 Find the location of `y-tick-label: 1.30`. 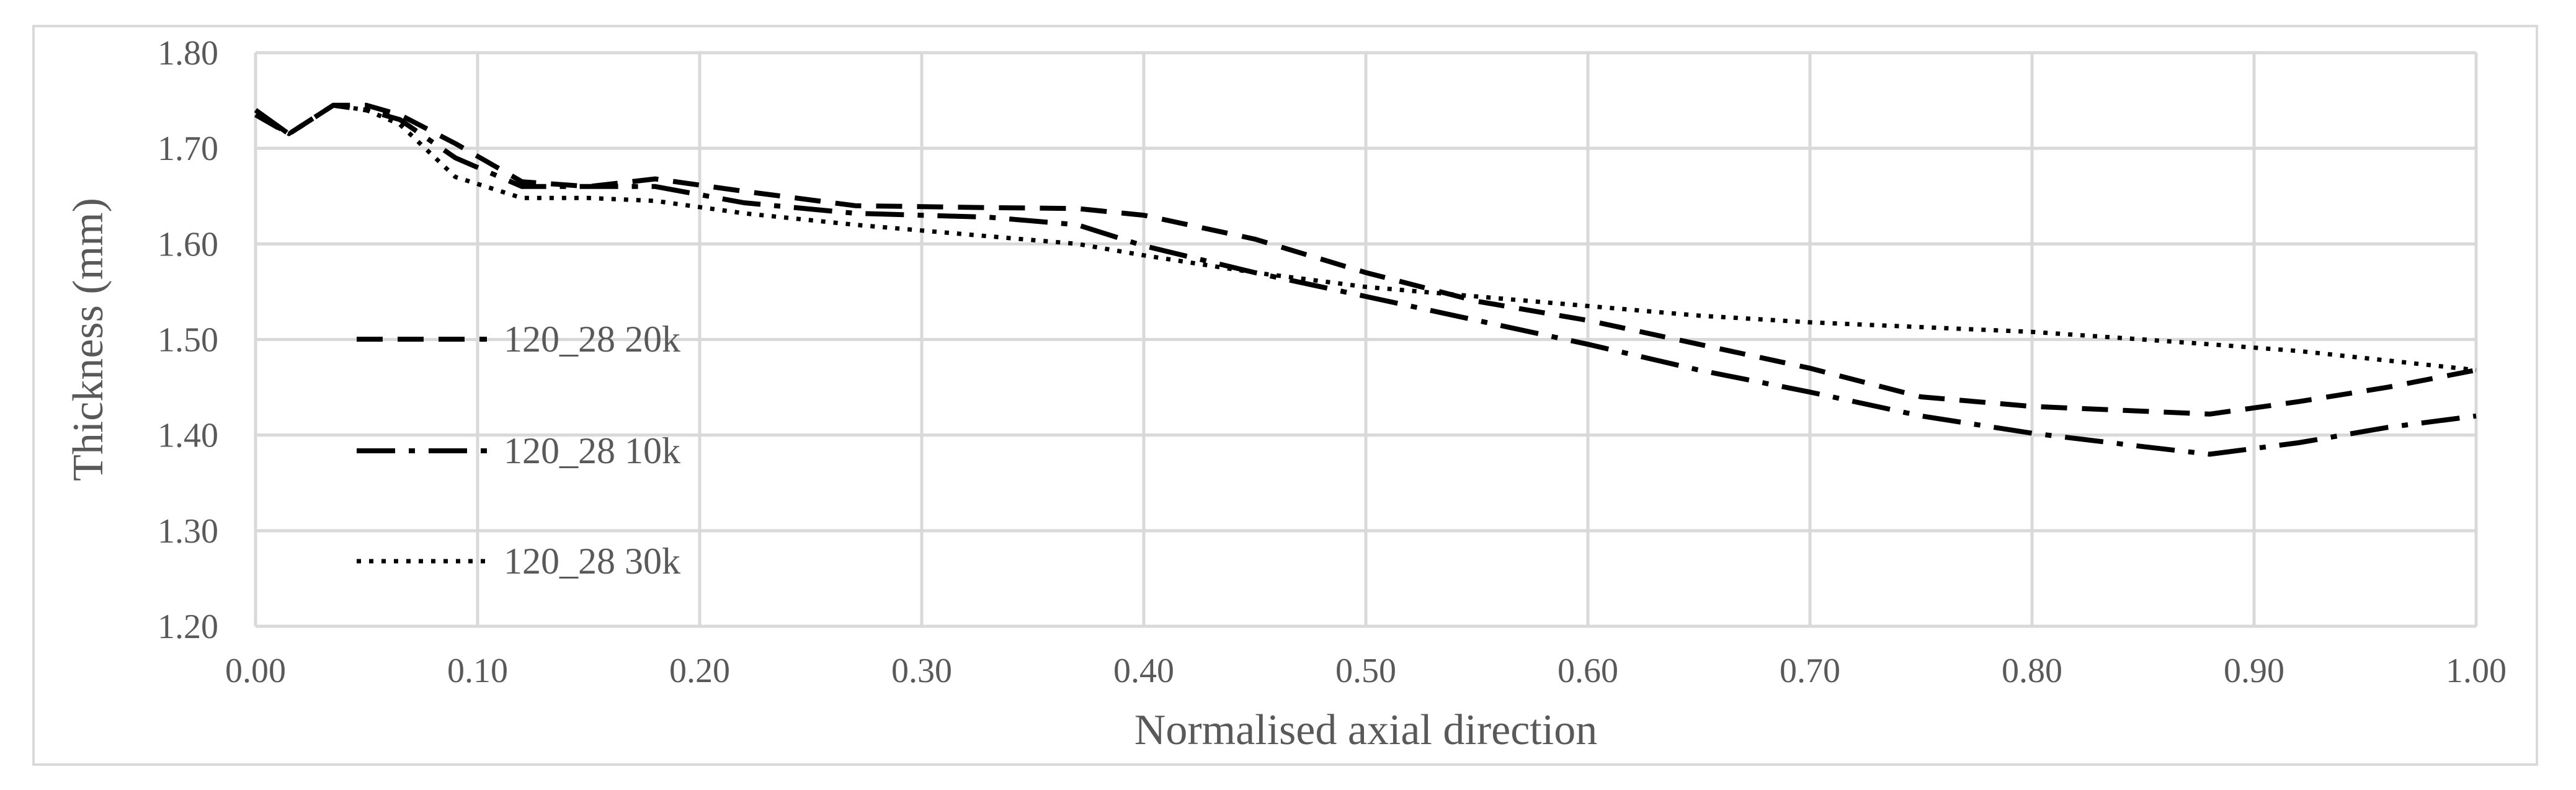

y-tick-label: 1.30 is located at coordinates (188, 531).